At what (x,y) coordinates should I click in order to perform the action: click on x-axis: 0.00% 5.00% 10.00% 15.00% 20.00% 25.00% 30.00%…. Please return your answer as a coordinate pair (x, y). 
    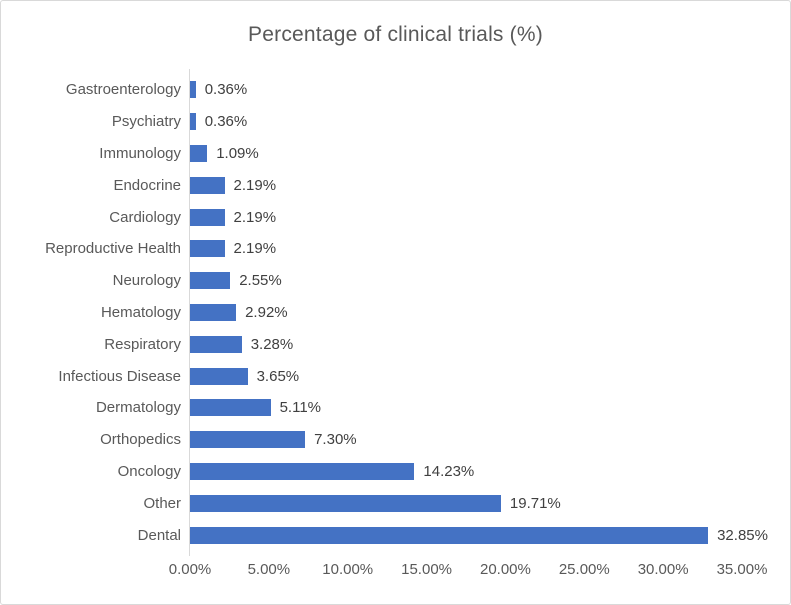
    Looking at the image, I should click on (468, 567).